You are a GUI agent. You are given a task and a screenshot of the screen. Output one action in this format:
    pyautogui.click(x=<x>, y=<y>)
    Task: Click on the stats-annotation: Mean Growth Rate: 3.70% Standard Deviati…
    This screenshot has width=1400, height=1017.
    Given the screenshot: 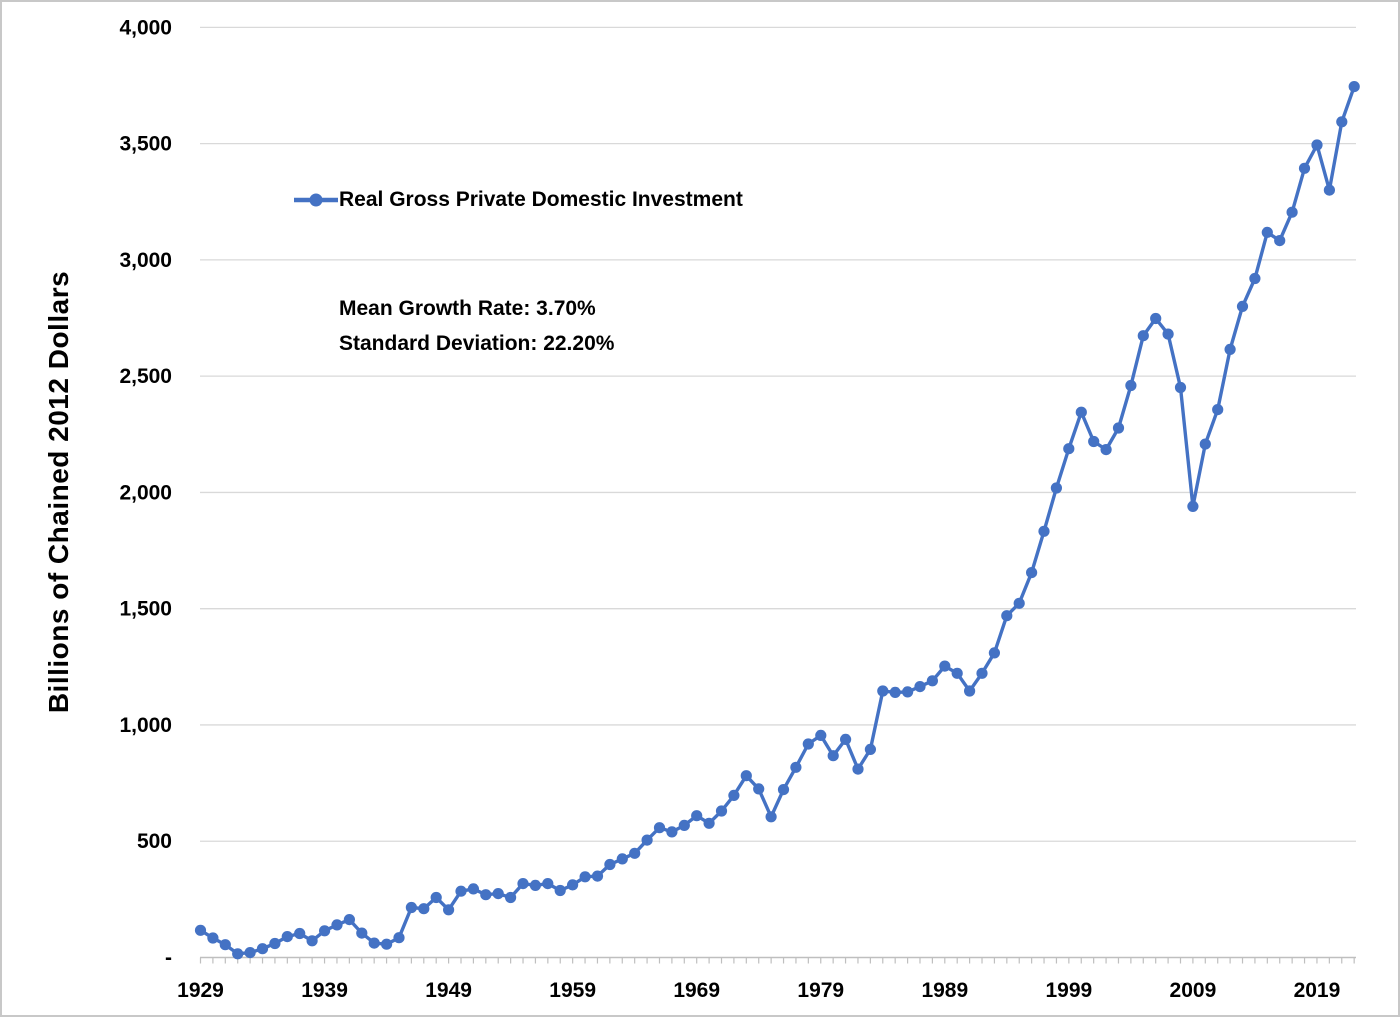 What is the action you would take?
    pyautogui.click(x=476, y=326)
    